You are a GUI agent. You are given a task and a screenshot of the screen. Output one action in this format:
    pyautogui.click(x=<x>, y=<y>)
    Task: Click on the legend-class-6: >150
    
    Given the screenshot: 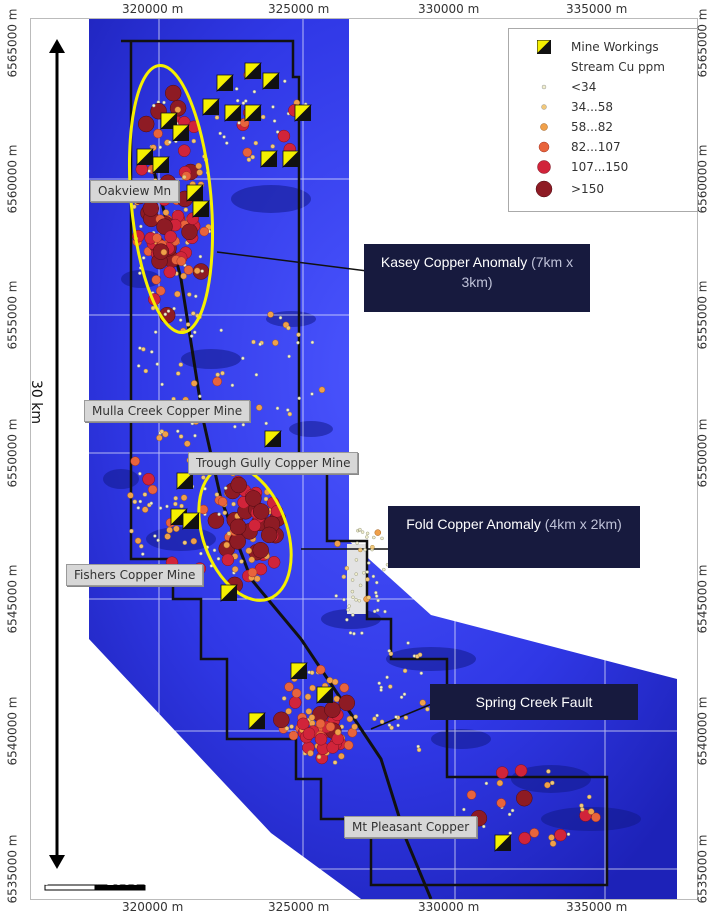 What is the action you would take?
    pyautogui.click(x=603, y=189)
    